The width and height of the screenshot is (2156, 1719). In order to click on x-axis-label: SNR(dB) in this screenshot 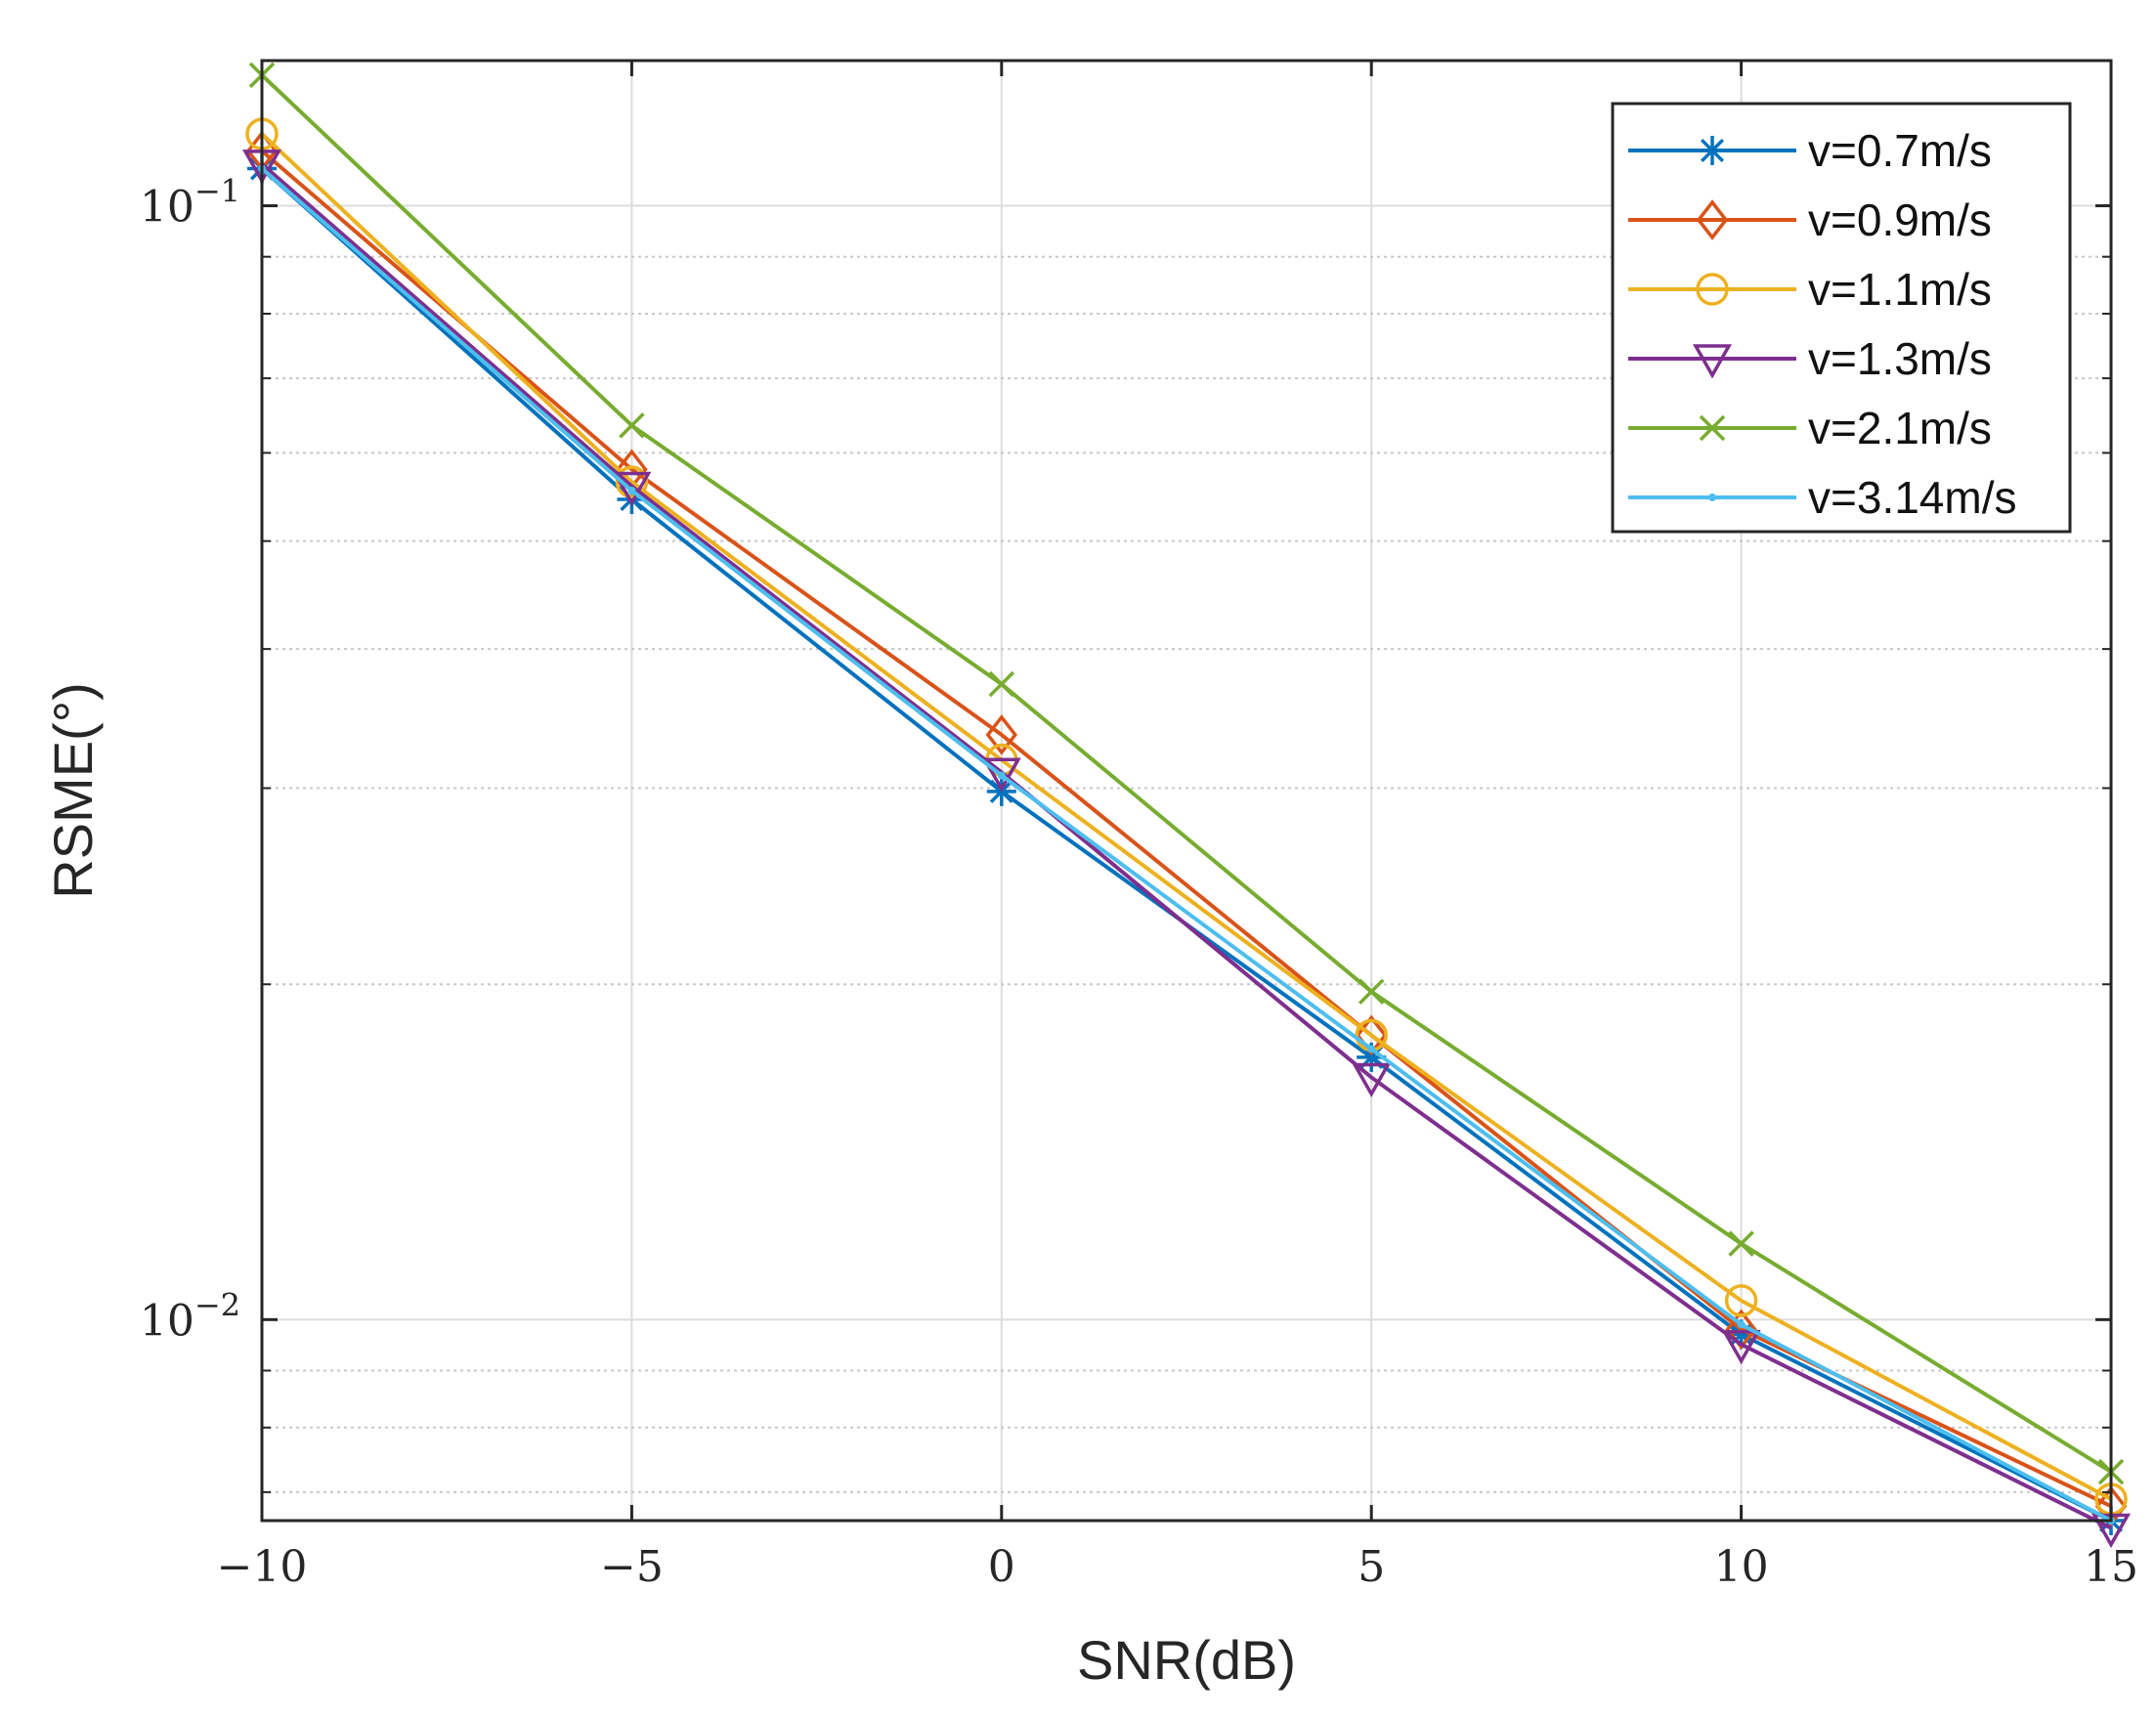, I will do `click(1187, 1660)`.